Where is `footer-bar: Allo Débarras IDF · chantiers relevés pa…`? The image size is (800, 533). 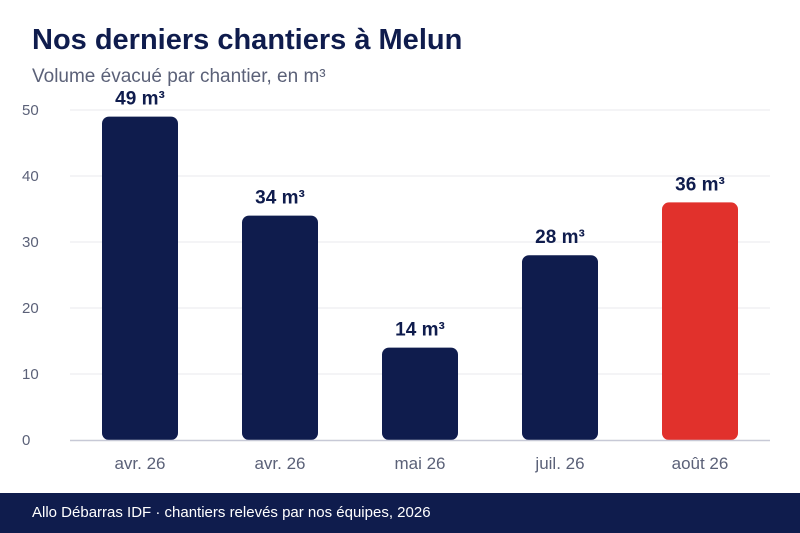
footer-bar: Allo Débarras IDF · chantiers relevés pa… is located at coordinates (400, 513).